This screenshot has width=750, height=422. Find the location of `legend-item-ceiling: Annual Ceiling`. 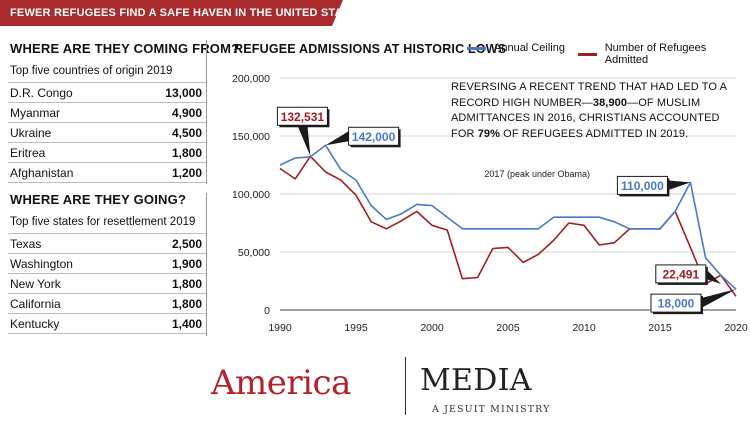

legend-item-ceiling: Annual Ceiling is located at coordinates (516, 48).